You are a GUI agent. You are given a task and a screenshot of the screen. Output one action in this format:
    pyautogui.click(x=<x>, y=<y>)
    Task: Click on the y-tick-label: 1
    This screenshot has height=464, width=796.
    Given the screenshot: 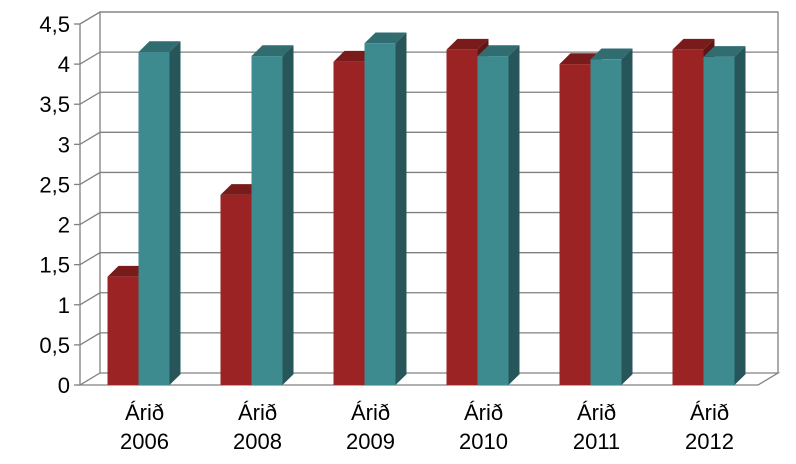 What is the action you would take?
    pyautogui.click(x=64, y=305)
    